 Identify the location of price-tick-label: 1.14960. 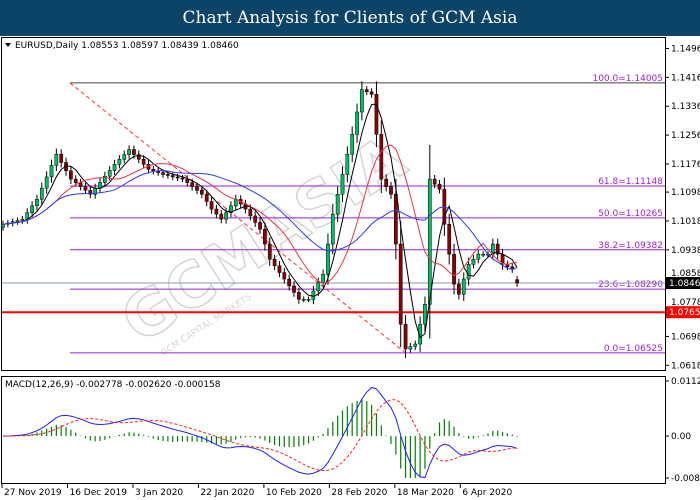
(685, 49).